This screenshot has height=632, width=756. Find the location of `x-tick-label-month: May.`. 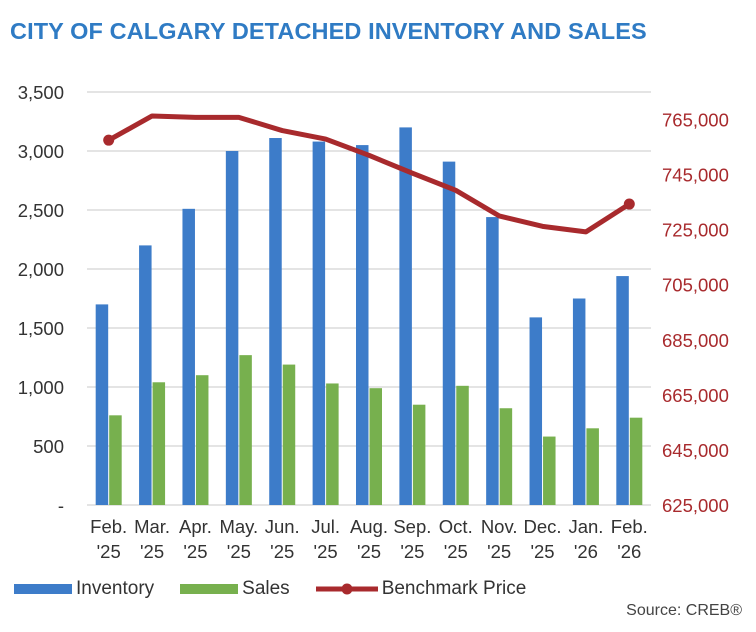

x-tick-label-month: May. is located at coordinates (238, 526).